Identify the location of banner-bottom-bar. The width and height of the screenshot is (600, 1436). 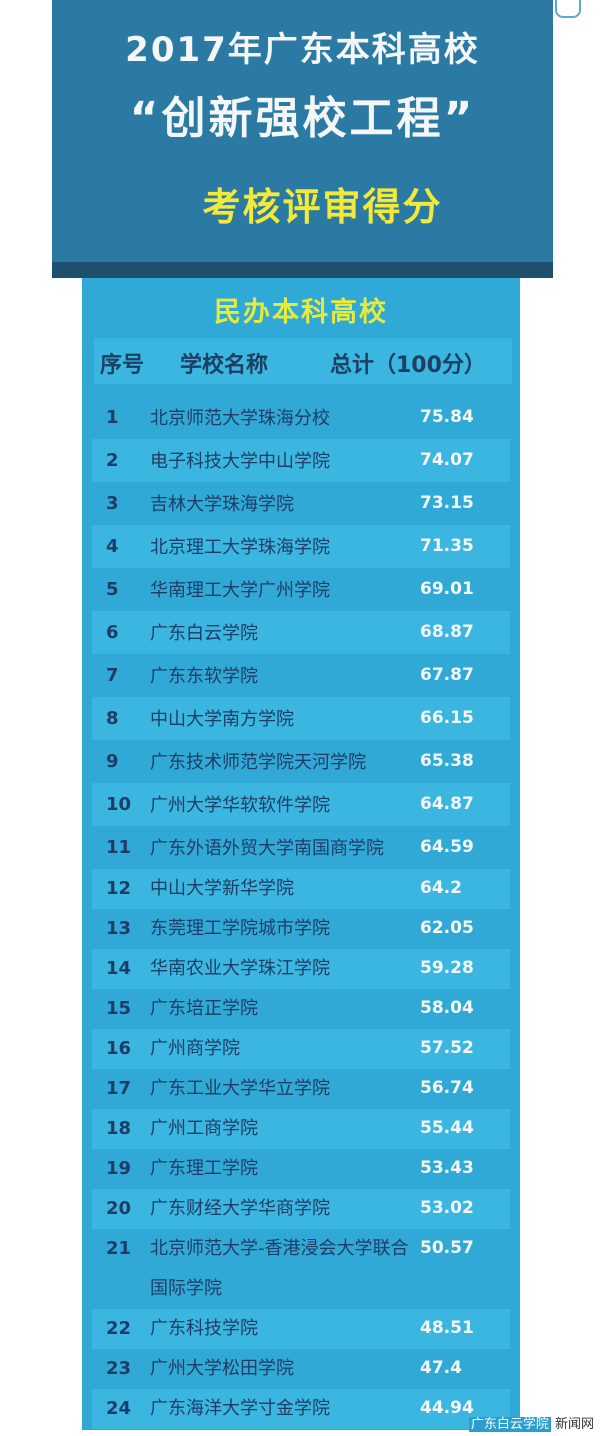
(302, 270).